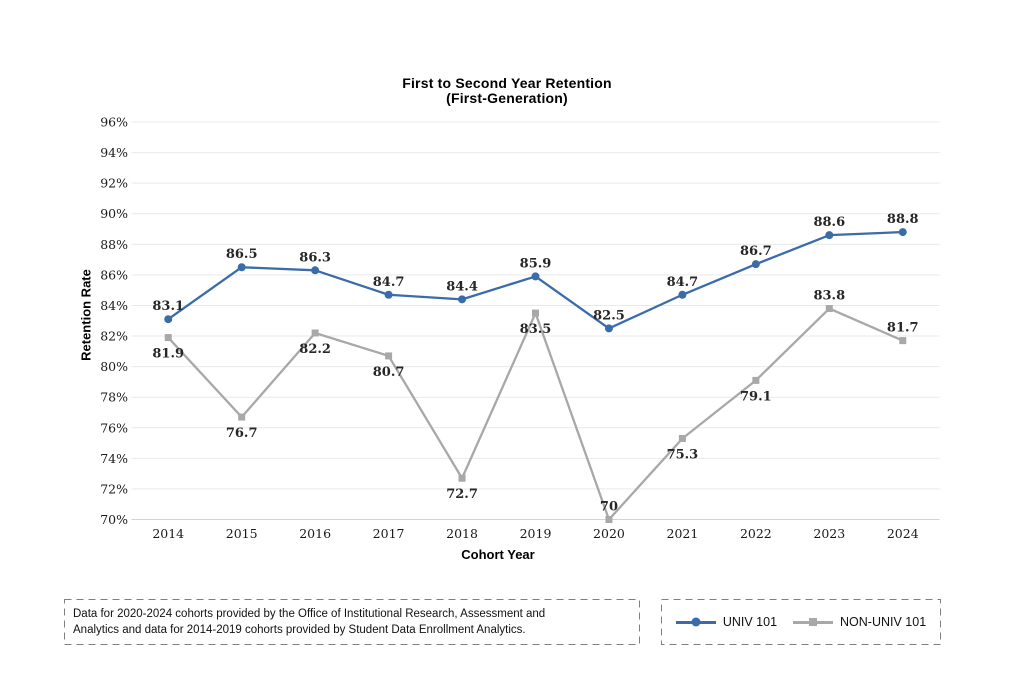 Image resolution: width=1025 pixels, height=684 pixels. Describe the element at coordinates (536, 533) in the screenshot. I see `x-tick-label: 2019` at that location.